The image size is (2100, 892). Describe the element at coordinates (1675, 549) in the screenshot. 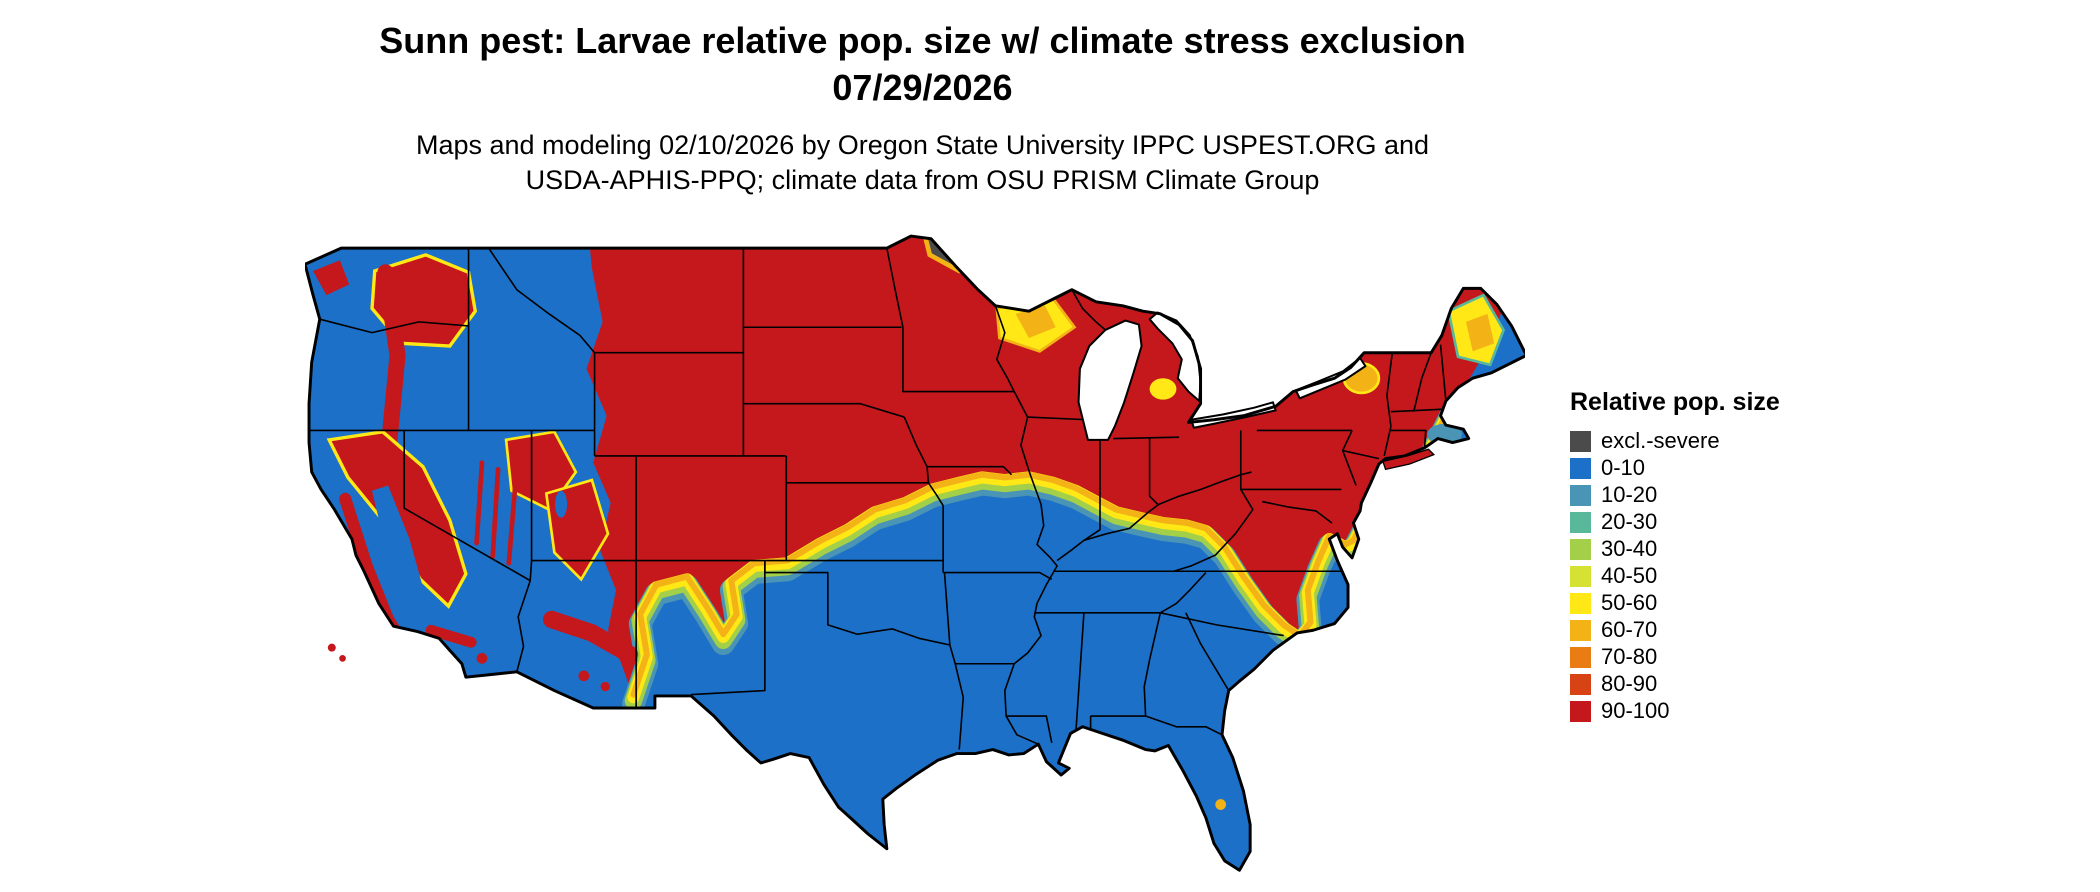

I see `legend-row-p30_40: 30-40` at that location.